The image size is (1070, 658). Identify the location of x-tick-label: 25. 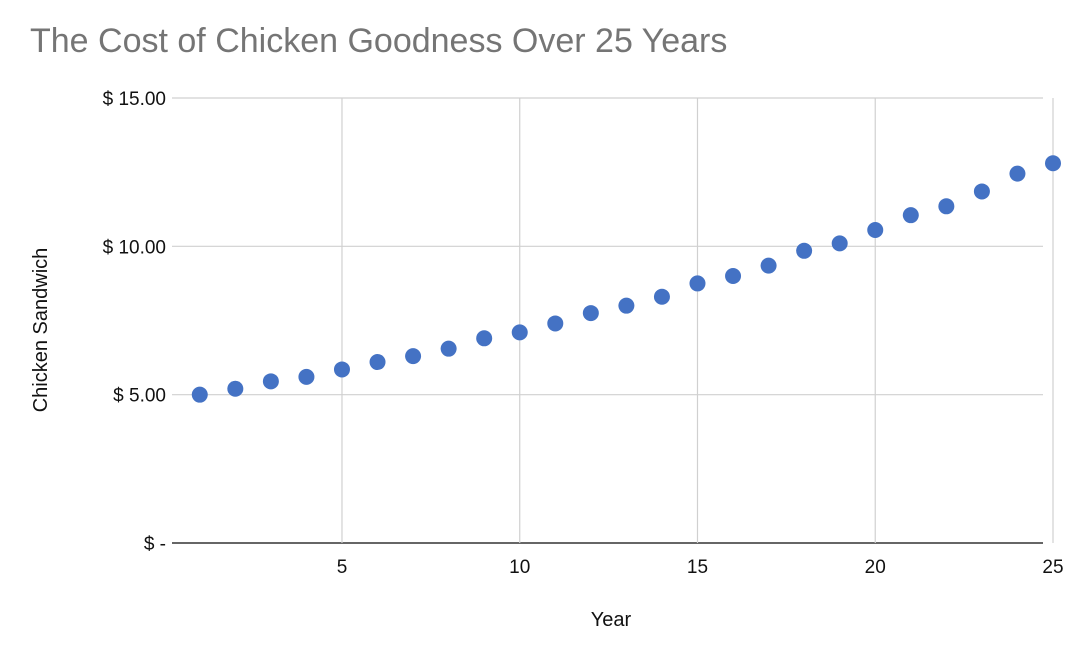
(1052, 567).